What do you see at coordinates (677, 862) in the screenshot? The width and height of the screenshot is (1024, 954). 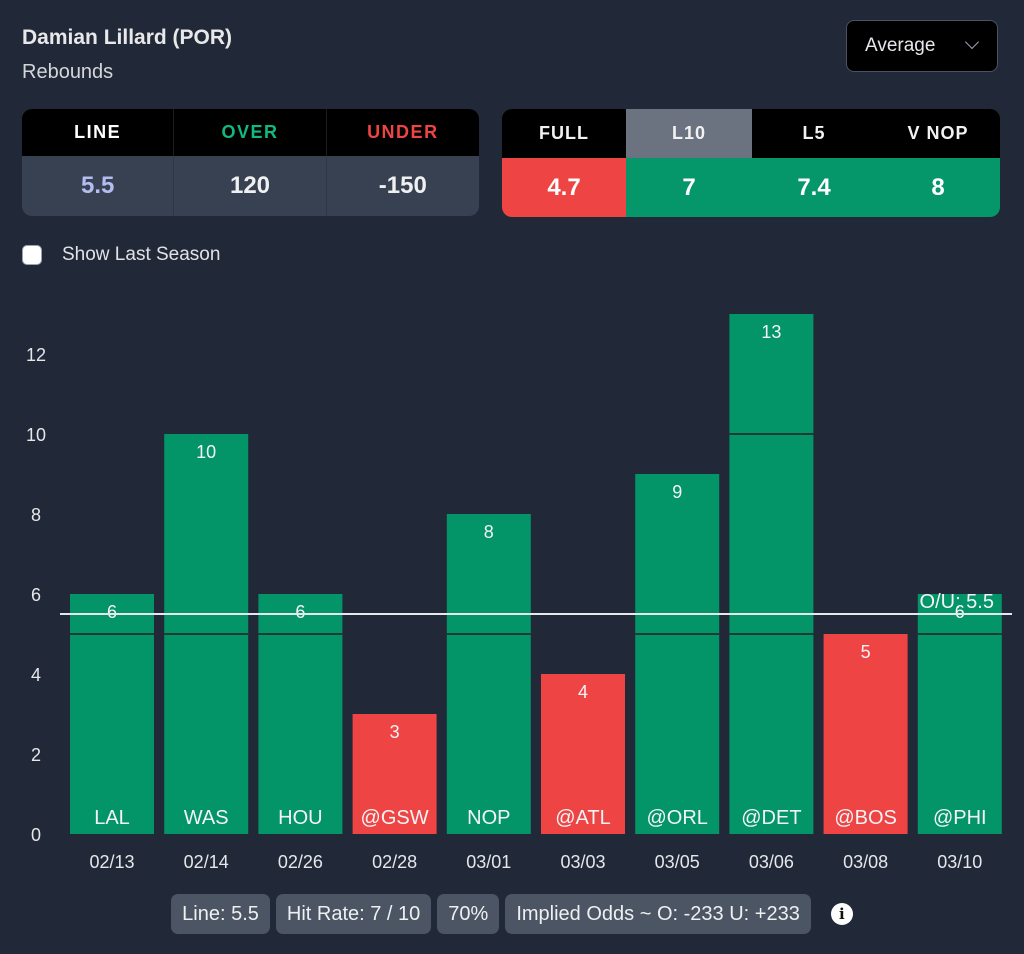 I see `x-tick-label: 03/05` at bounding box center [677, 862].